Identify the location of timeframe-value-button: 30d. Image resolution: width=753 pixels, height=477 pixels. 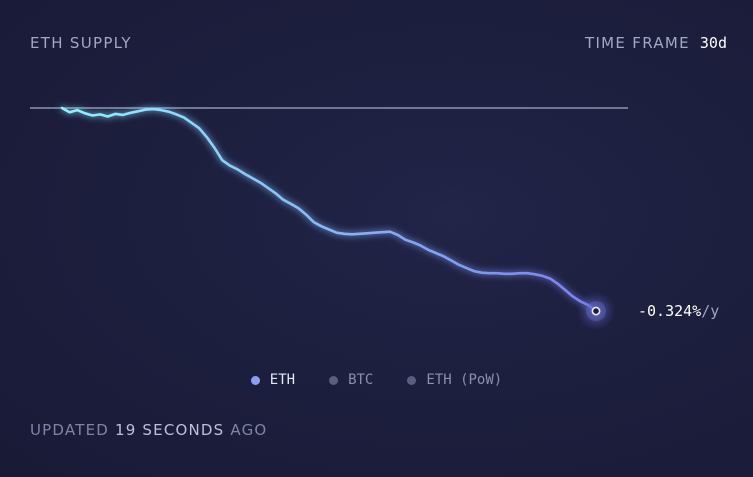
(713, 43).